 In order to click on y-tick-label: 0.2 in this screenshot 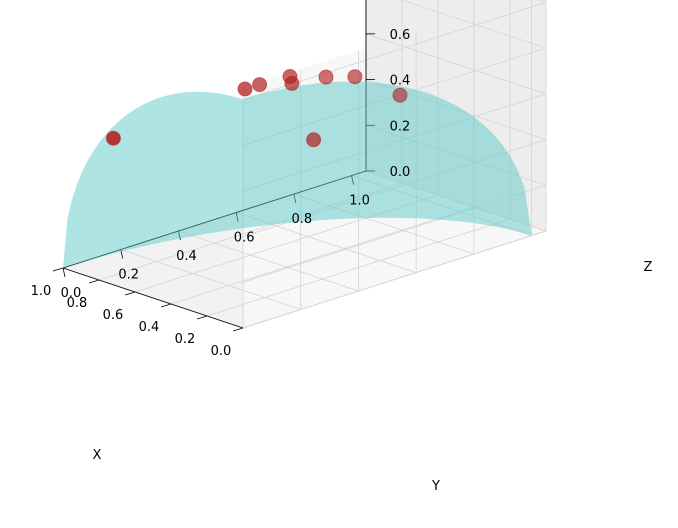, I will do `click(128, 275)`.